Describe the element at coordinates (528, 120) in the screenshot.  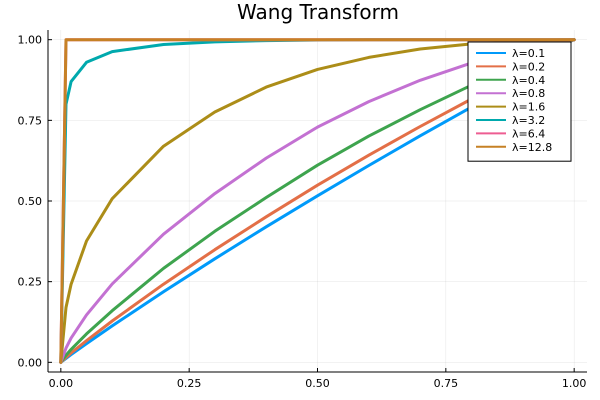
I see `legend-label: λ=3.2` at that location.